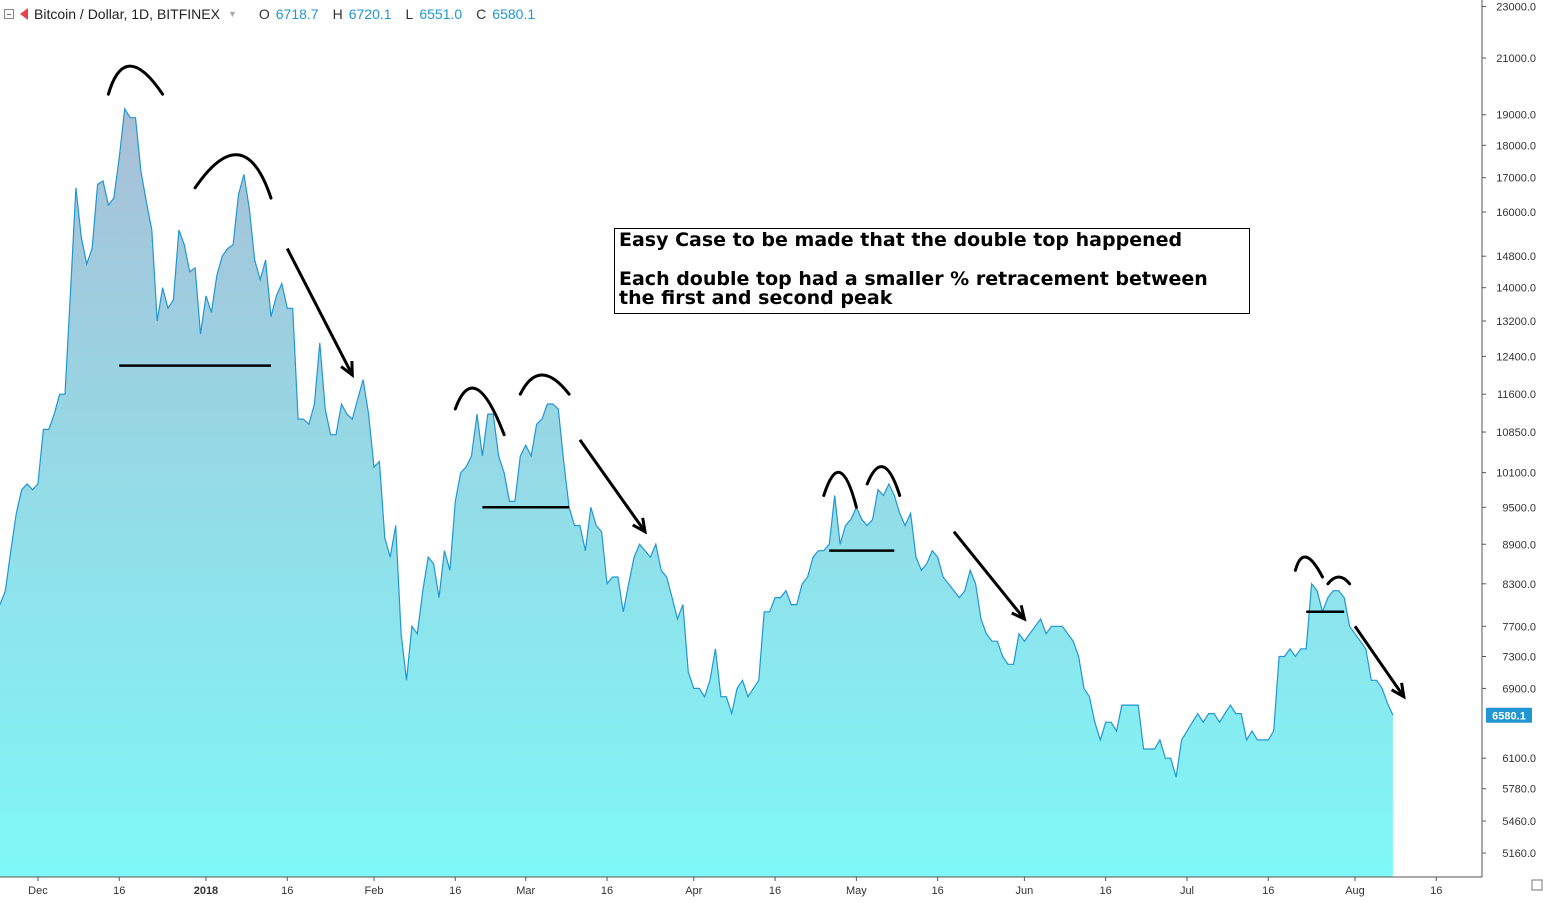 The height and width of the screenshot is (903, 1543). Describe the element at coordinates (1025, 891) in the screenshot. I see `time-tick-label: Jun` at that location.